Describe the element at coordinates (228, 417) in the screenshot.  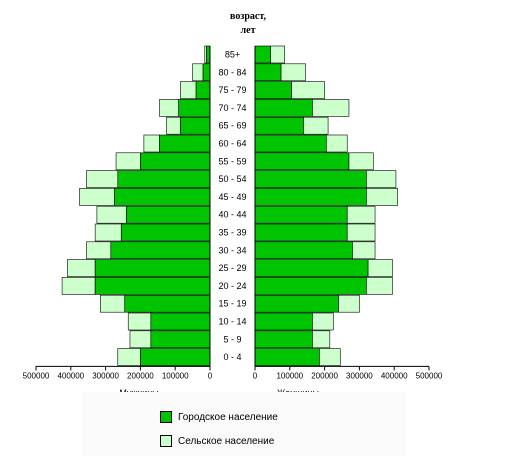
I see `legend-label-urban: Городское население` at that location.